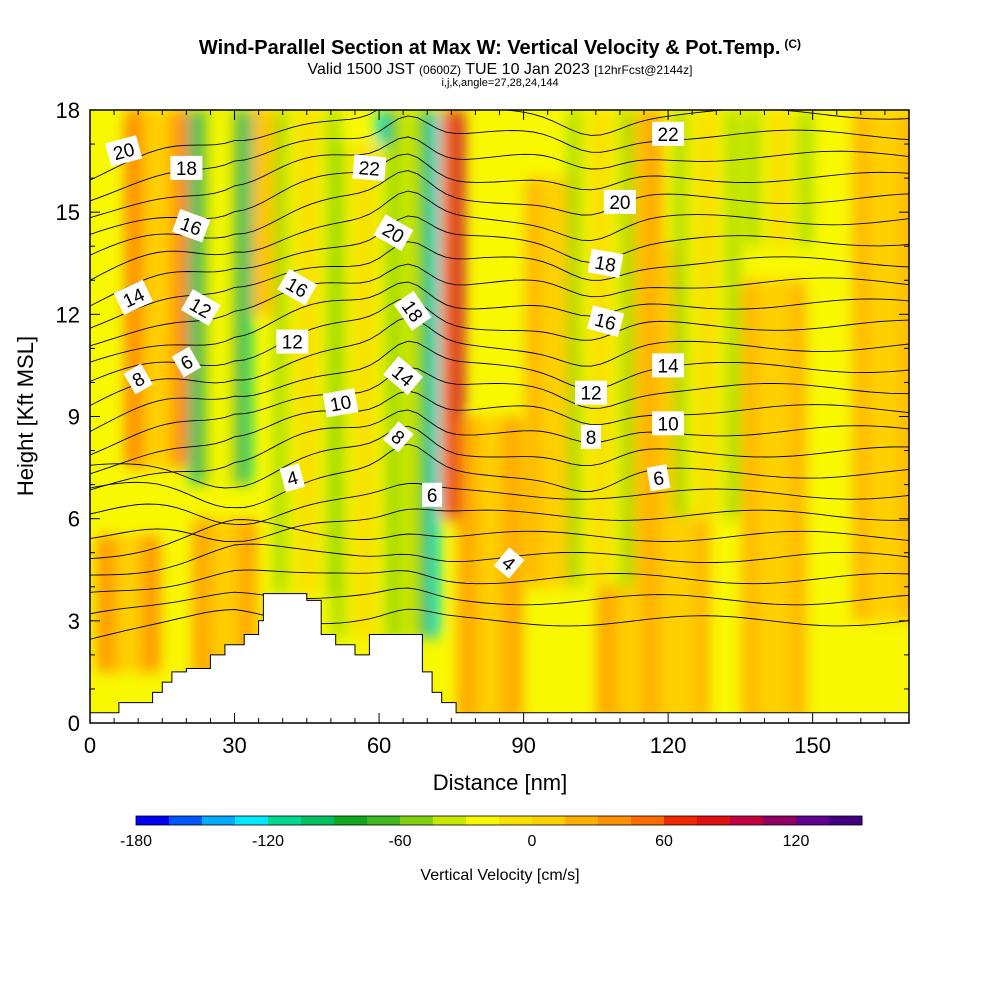 The width and height of the screenshot is (1000, 1000). Describe the element at coordinates (68, 110) in the screenshot. I see `y-tick-label: 18` at that location.